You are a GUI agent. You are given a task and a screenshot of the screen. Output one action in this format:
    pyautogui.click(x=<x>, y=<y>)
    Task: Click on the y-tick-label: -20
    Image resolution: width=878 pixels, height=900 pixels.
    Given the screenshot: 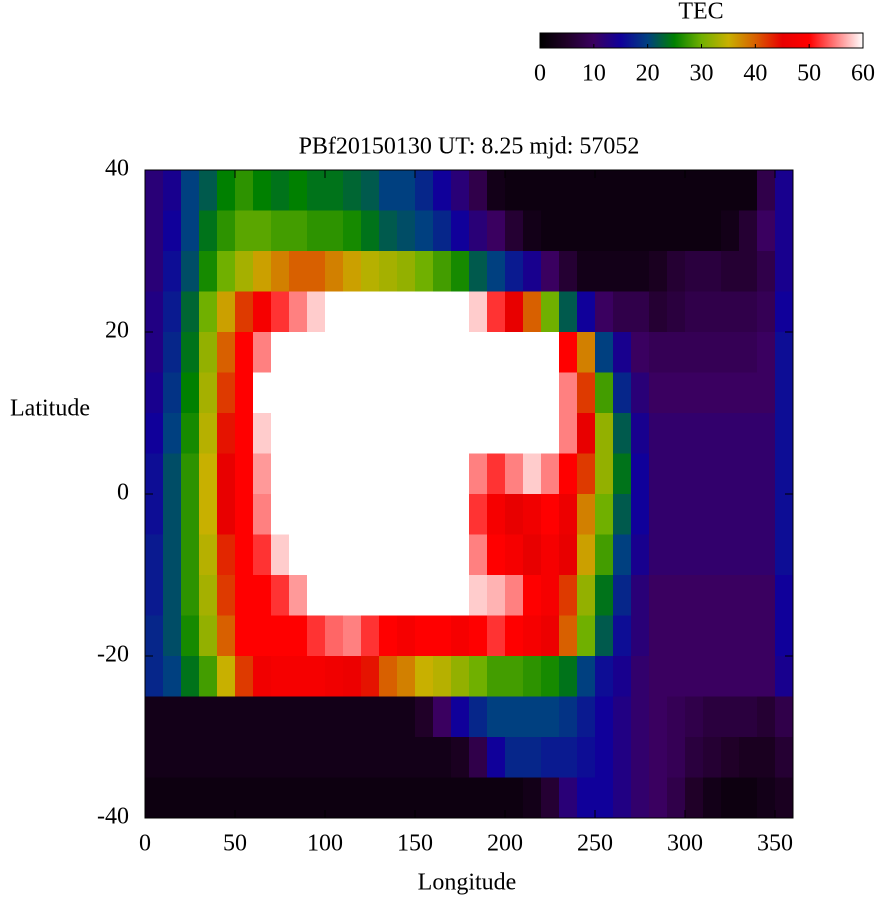 What is the action you would take?
    pyautogui.click(x=113, y=655)
    